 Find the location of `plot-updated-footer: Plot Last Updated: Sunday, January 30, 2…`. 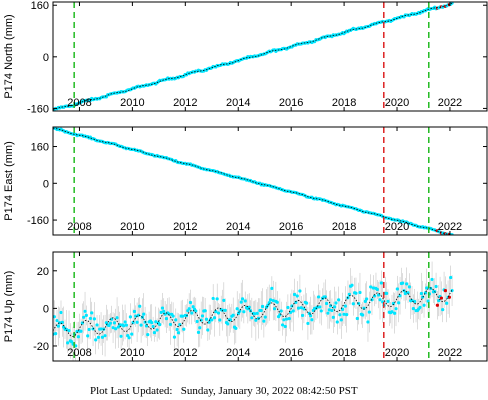

plot-updated-footer: Plot Last Updated: Sunday, January 30, 2… is located at coordinates (224, 391).